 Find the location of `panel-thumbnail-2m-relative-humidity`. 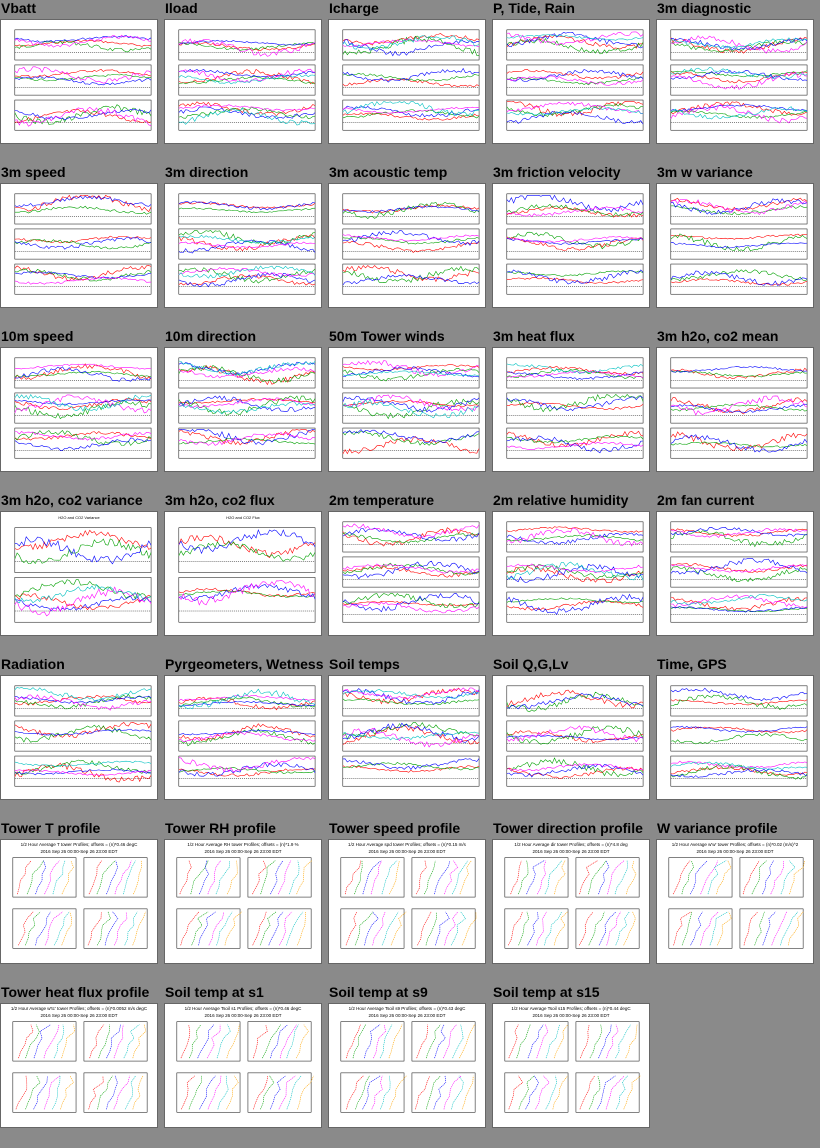

panel-thumbnail-2m-relative-humidity is located at coordinates (571, 573).